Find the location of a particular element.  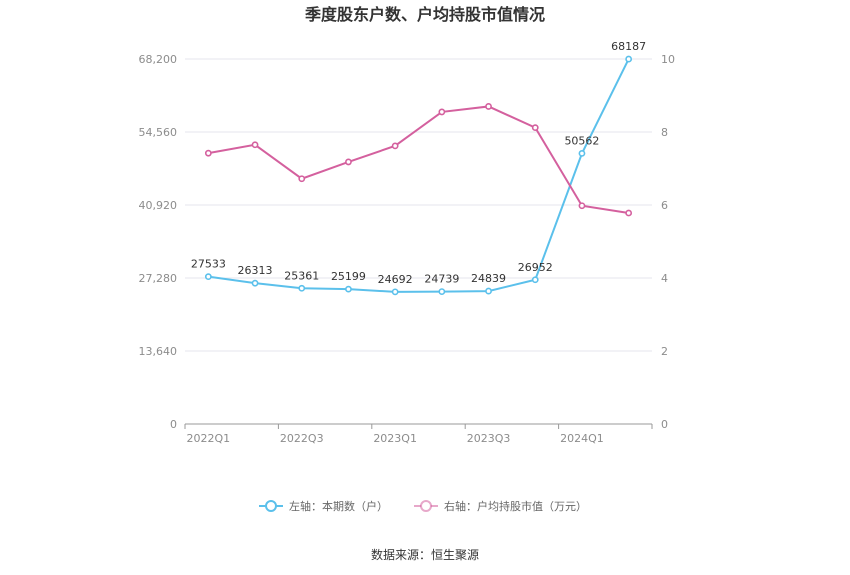

legend-item: 右轴：户均持股市值（万元） is located at coordinates (500, 506).